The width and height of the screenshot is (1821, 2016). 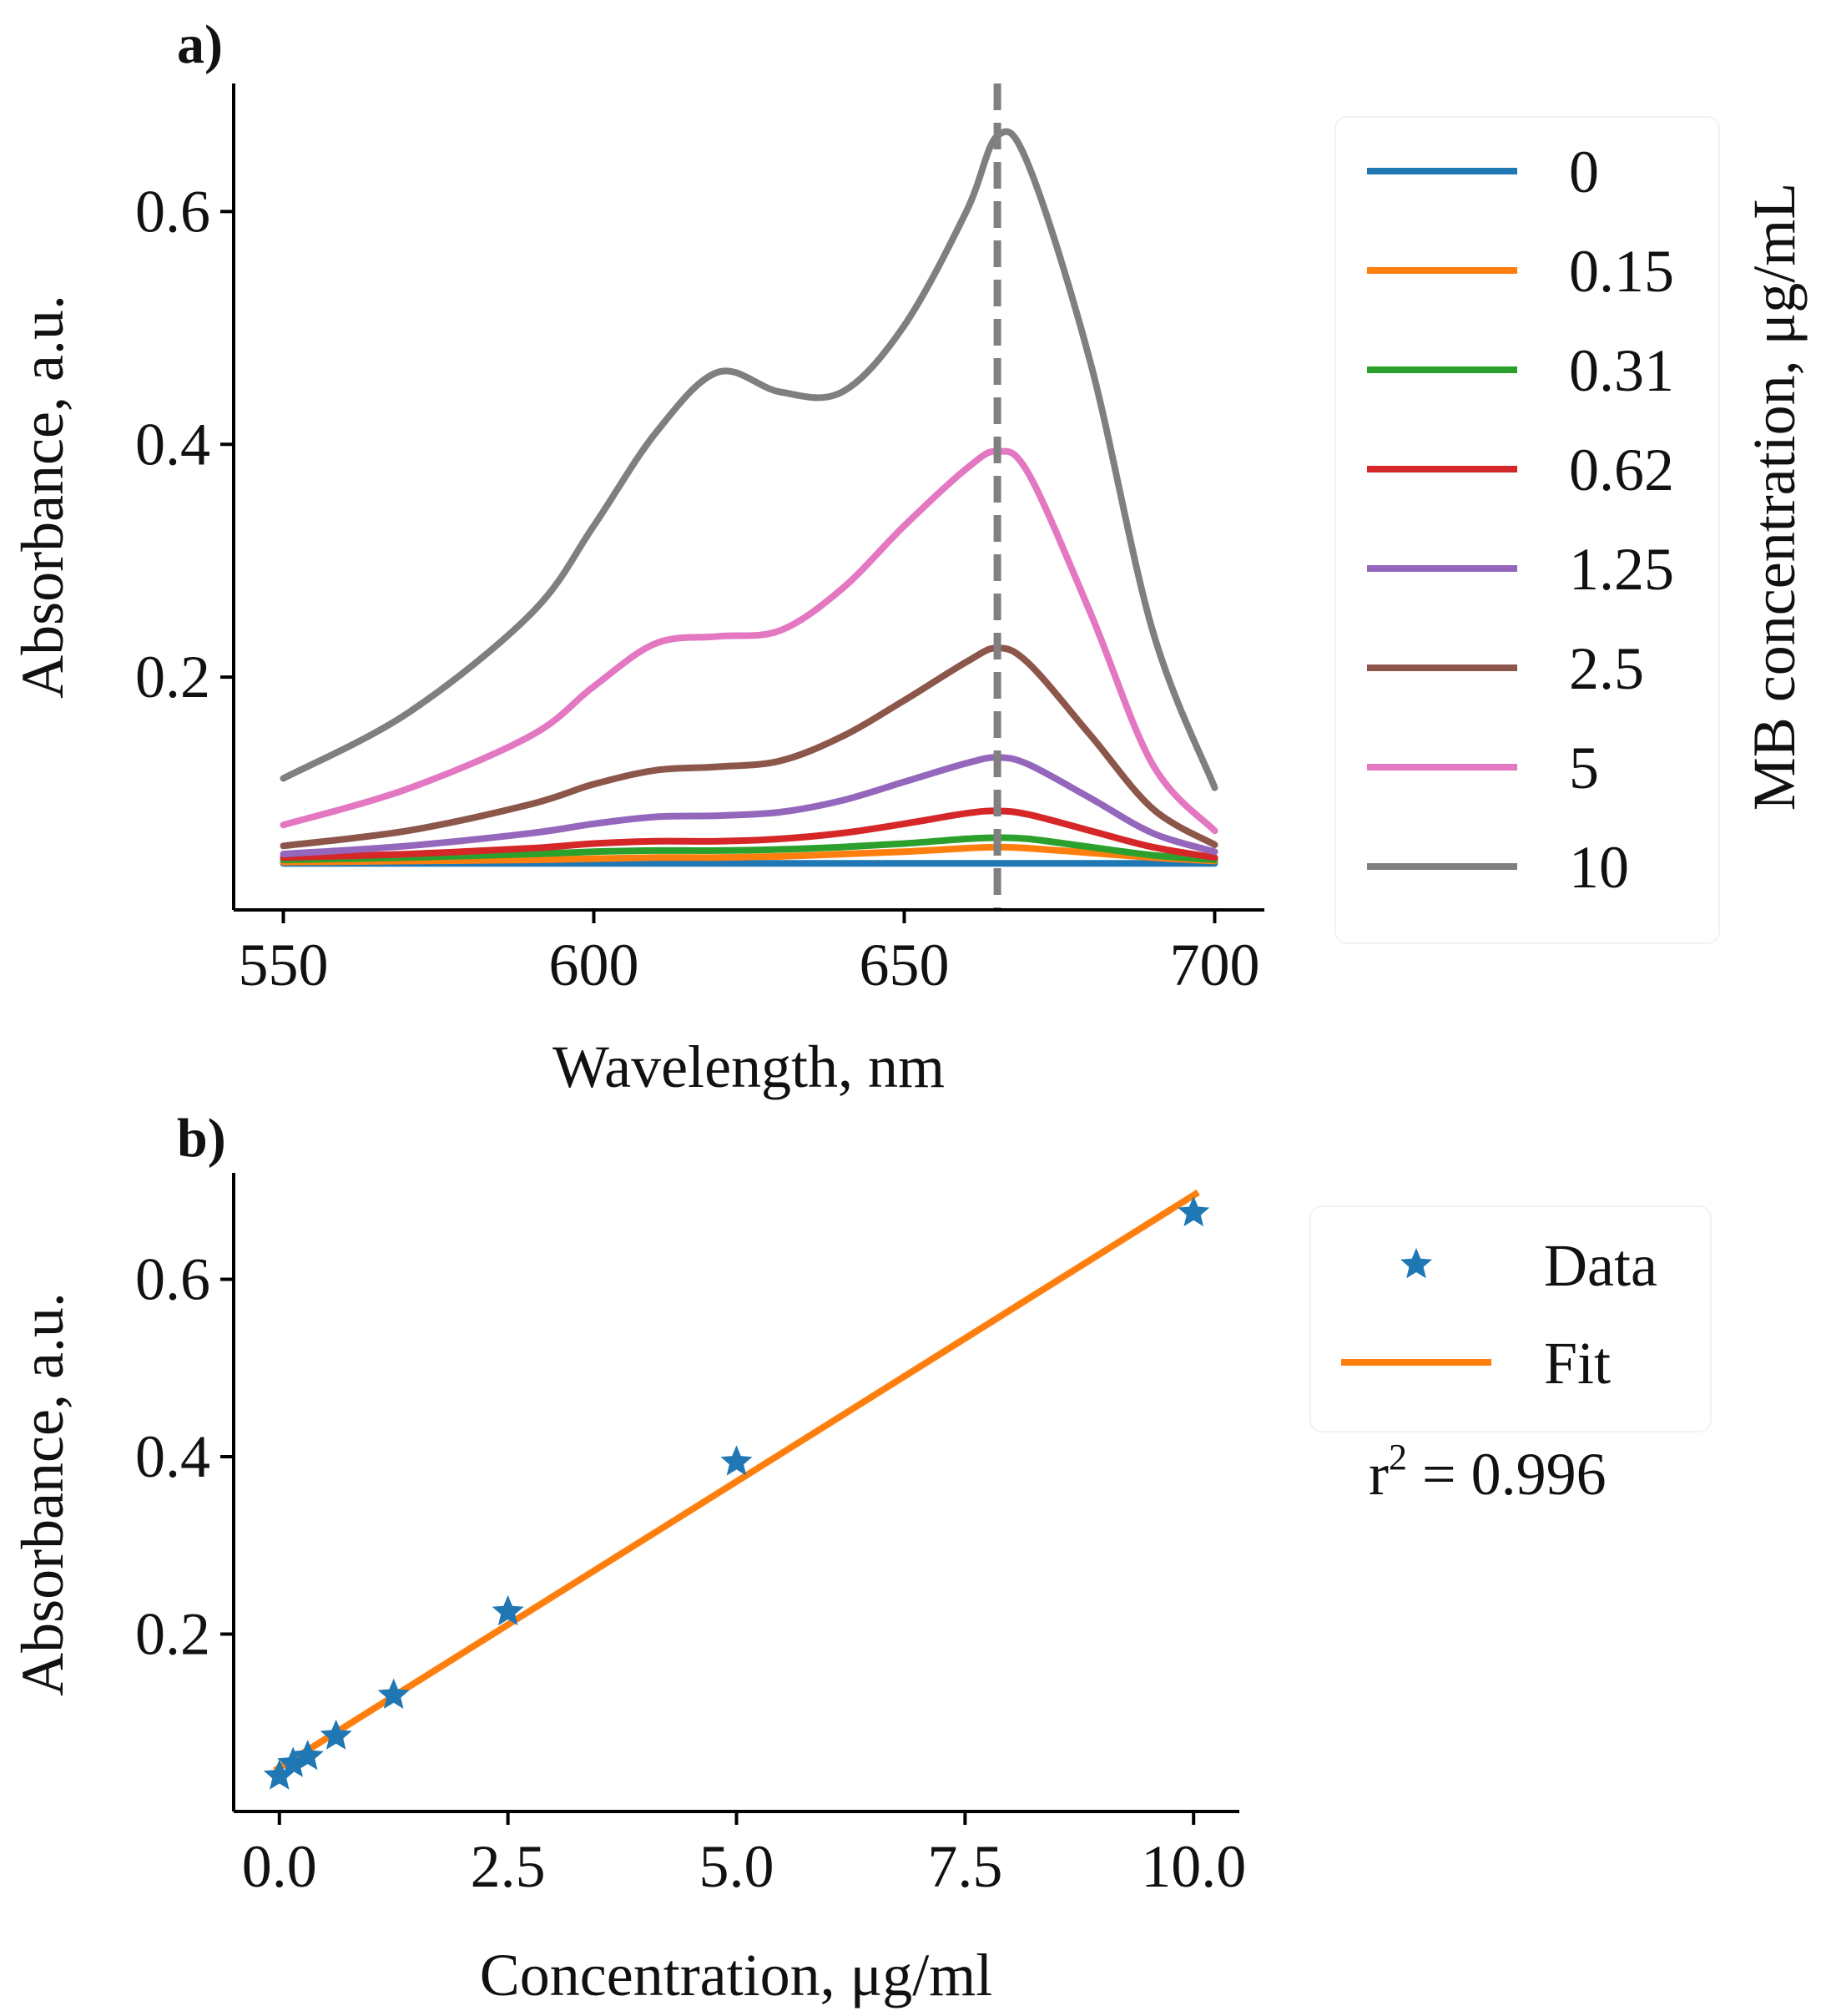 I want to click on panel-b-x-axis-label: Concentration, μg/ml, so click(x=736, y=1975).